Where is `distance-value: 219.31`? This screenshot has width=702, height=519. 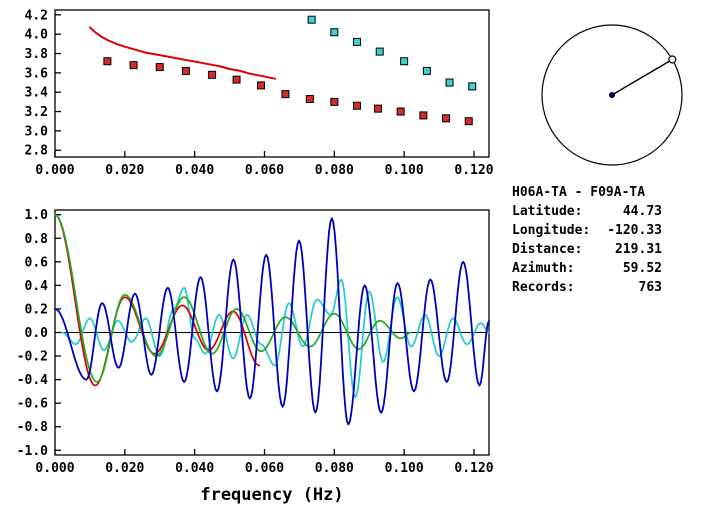 distance-value: 219.31 is located at coordinates (638, 249).